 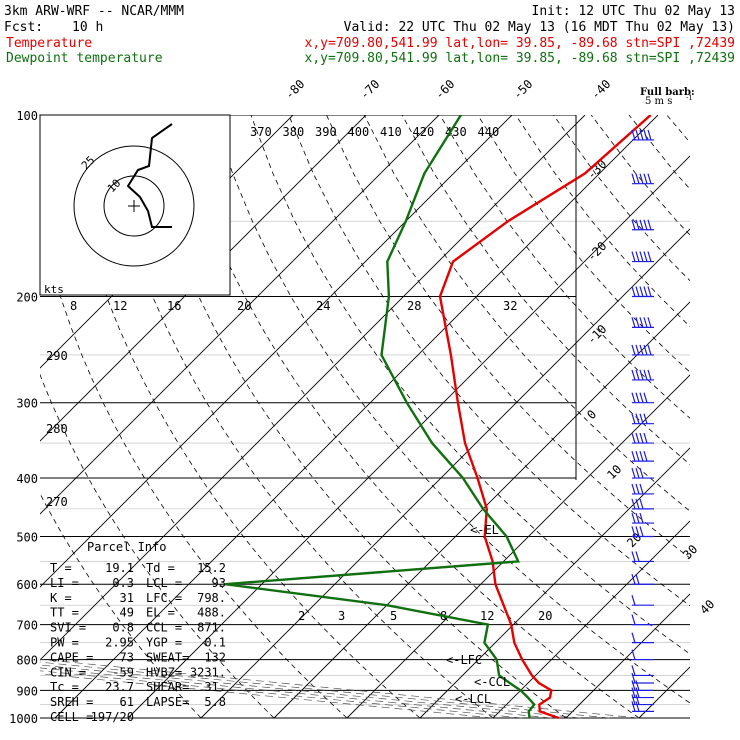 I want to click on parcel-row-value: 19.1, so click(x=119, y=568).